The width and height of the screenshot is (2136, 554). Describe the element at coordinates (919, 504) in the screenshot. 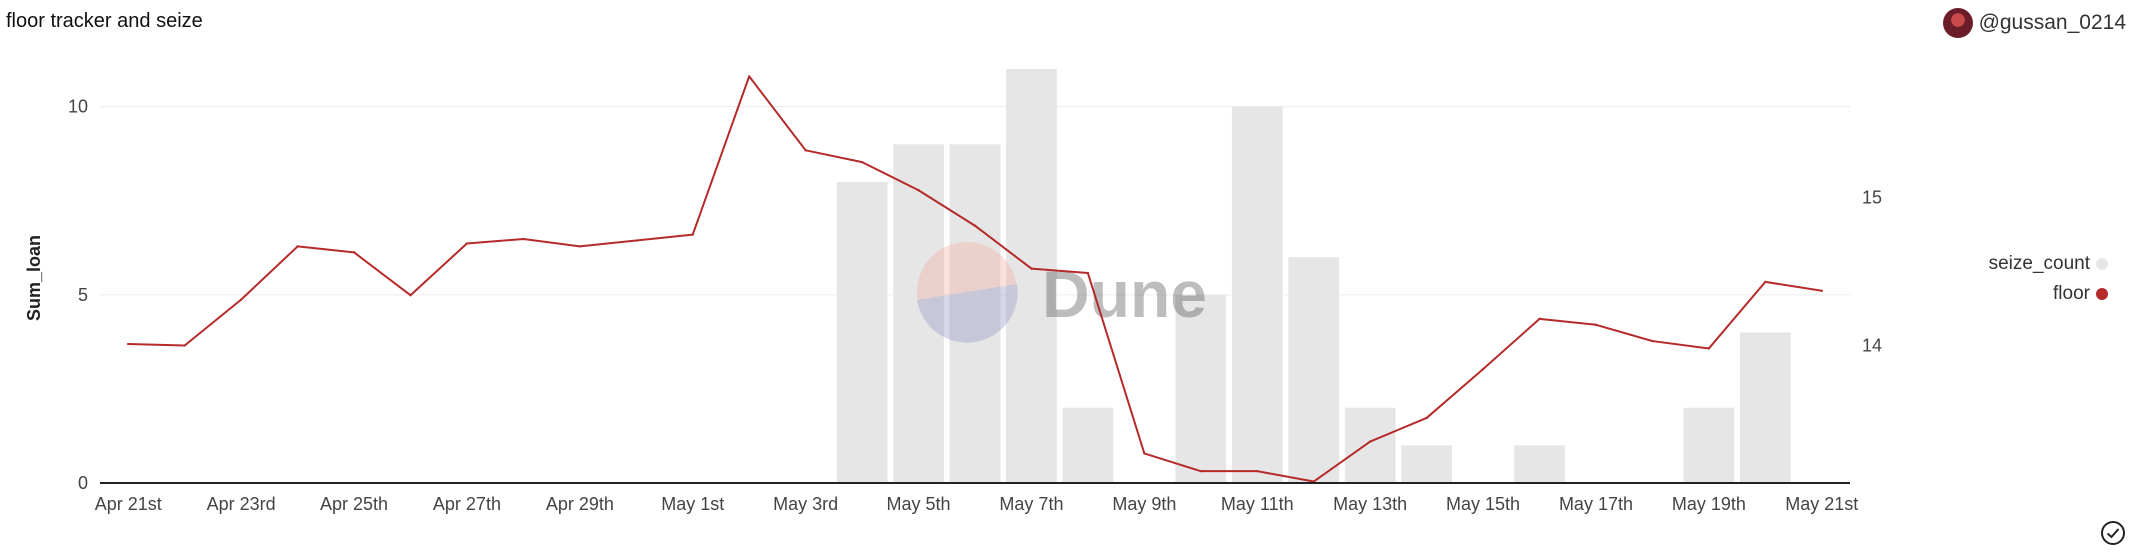

I see `x-tick-label: May 5th` at that location.